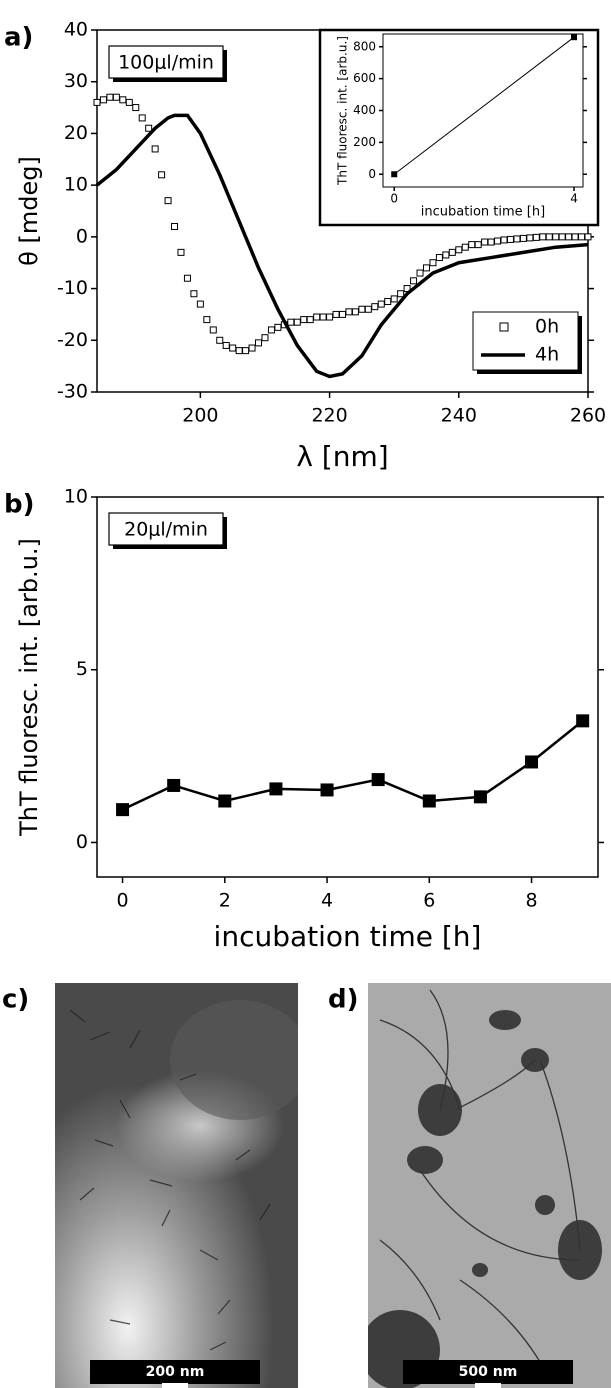 This screenshot has height=1388, width=611. Describe the element at coordinates (76, 497) in the screenshot. I see `y-tick-label: 10` at that location.